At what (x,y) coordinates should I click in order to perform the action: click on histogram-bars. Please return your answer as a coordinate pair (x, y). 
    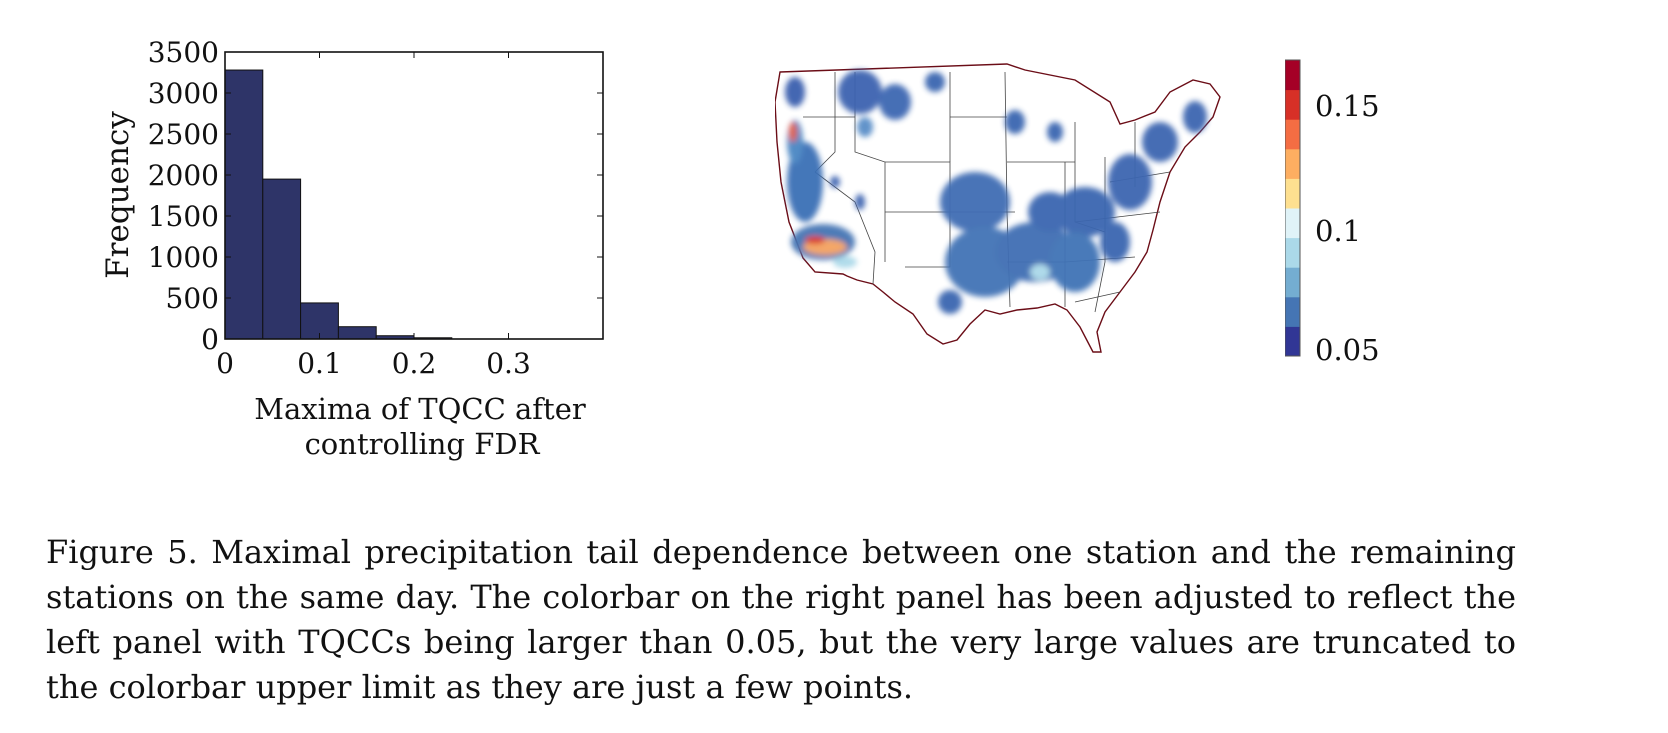
    Looking at the image, I should click on (338, 204).